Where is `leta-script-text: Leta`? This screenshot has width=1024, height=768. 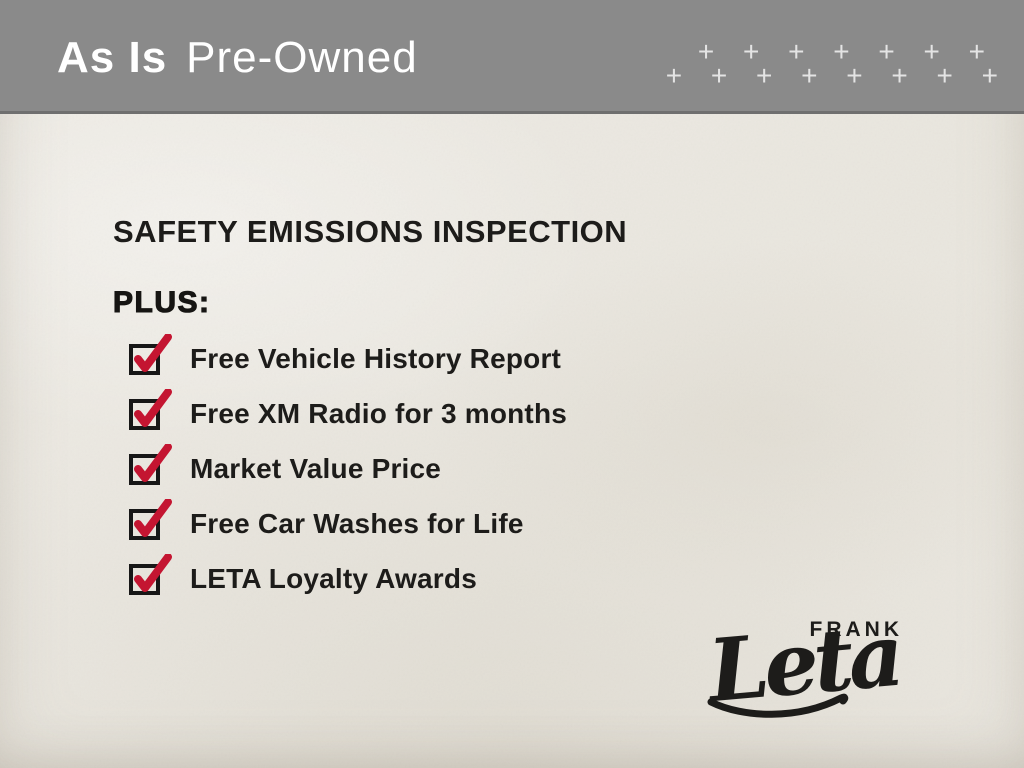 leta-script-text: Leta is located at coordinates (802, 666).